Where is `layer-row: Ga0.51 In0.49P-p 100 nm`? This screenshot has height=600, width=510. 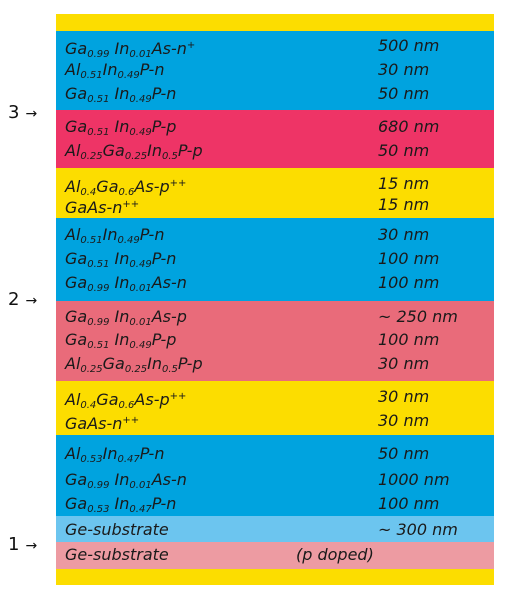 layer-row: Ga0.51 In0.49P-p 100 nm is located at coordinates (275, 339).